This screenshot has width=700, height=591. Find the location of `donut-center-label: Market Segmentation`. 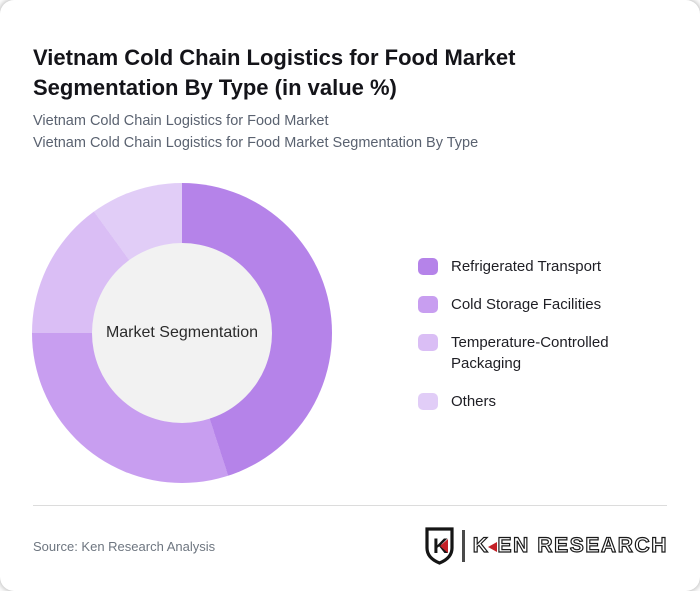

donut-center-label: Market Segmentation is located at coordinates (182, 332).